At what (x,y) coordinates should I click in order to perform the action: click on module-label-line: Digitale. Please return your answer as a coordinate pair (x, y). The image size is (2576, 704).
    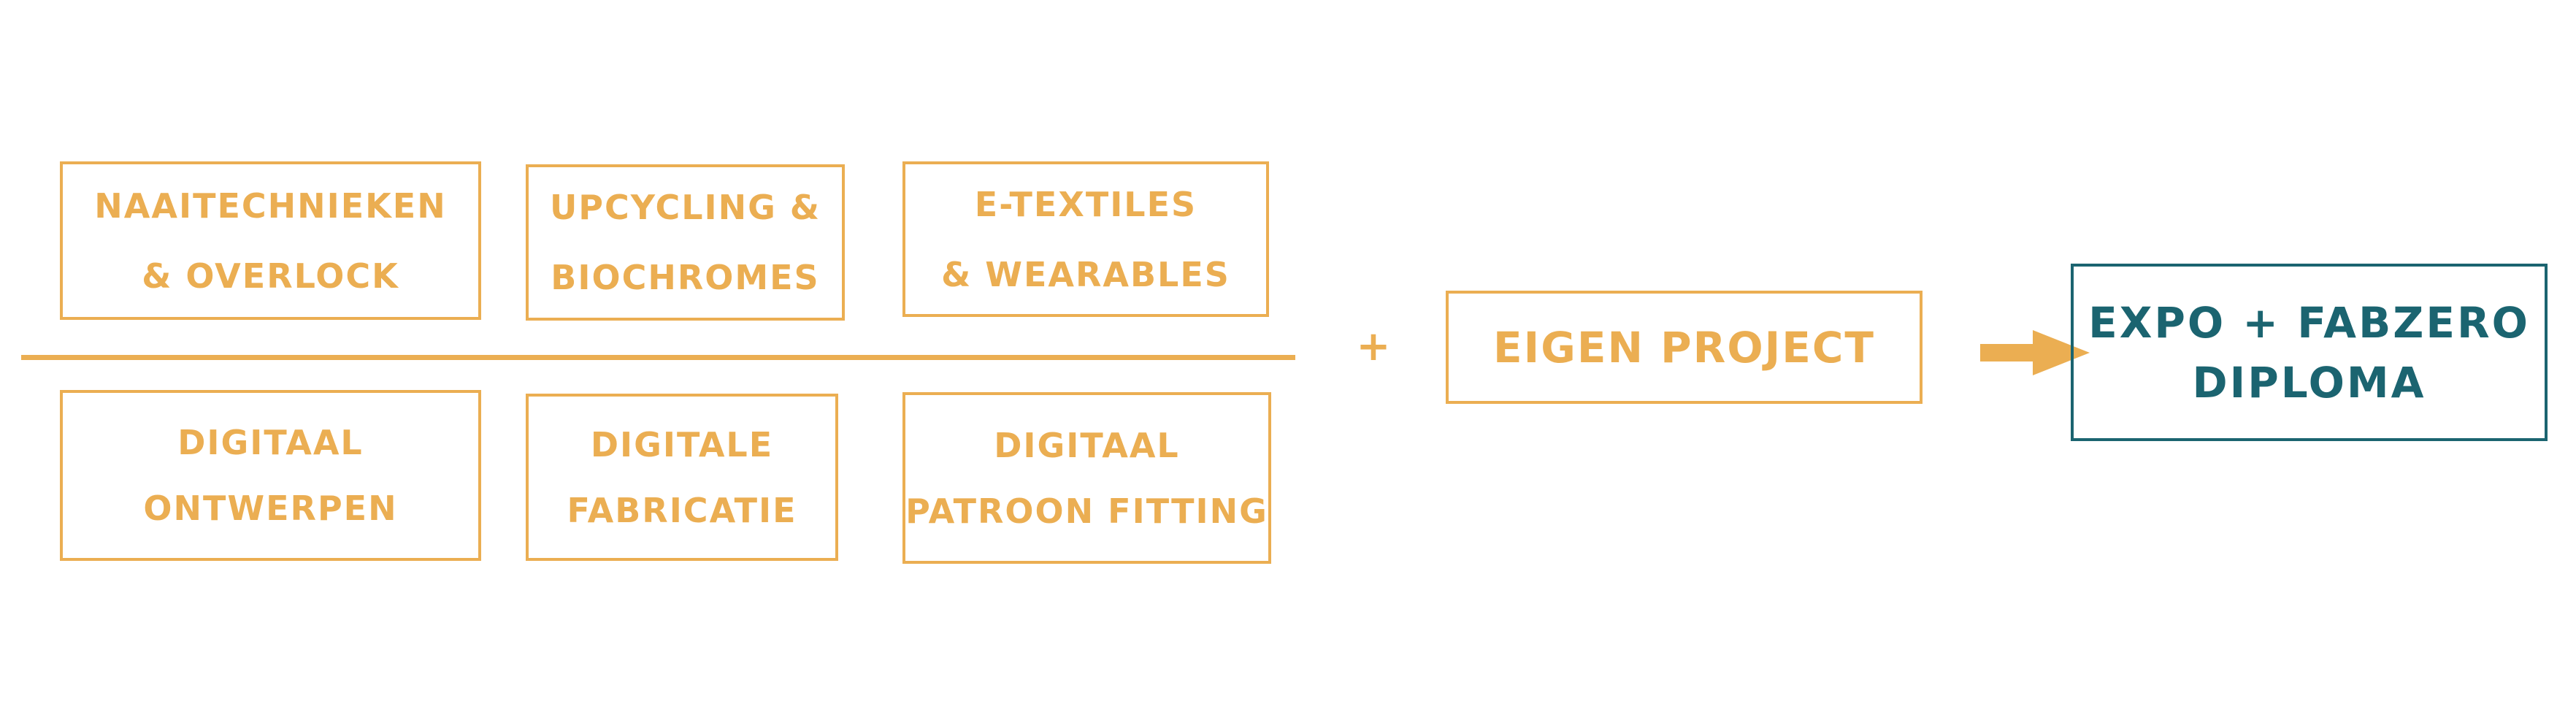
    Looking at the image, I should click on (682, 444).